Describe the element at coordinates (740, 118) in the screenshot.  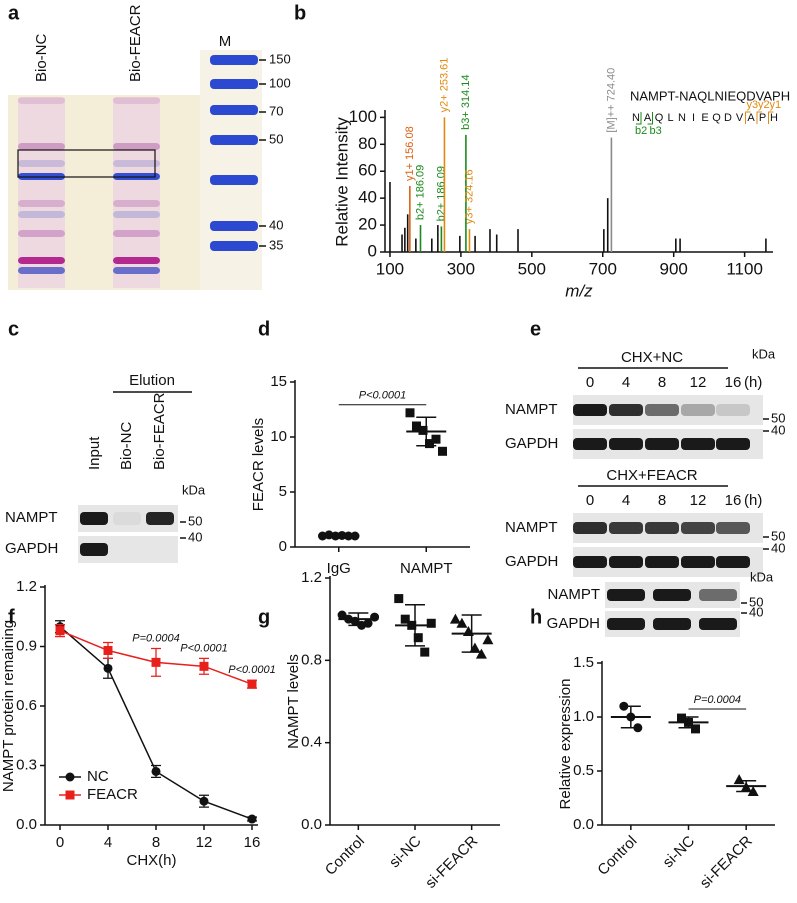
I see `residue: V` at that location.